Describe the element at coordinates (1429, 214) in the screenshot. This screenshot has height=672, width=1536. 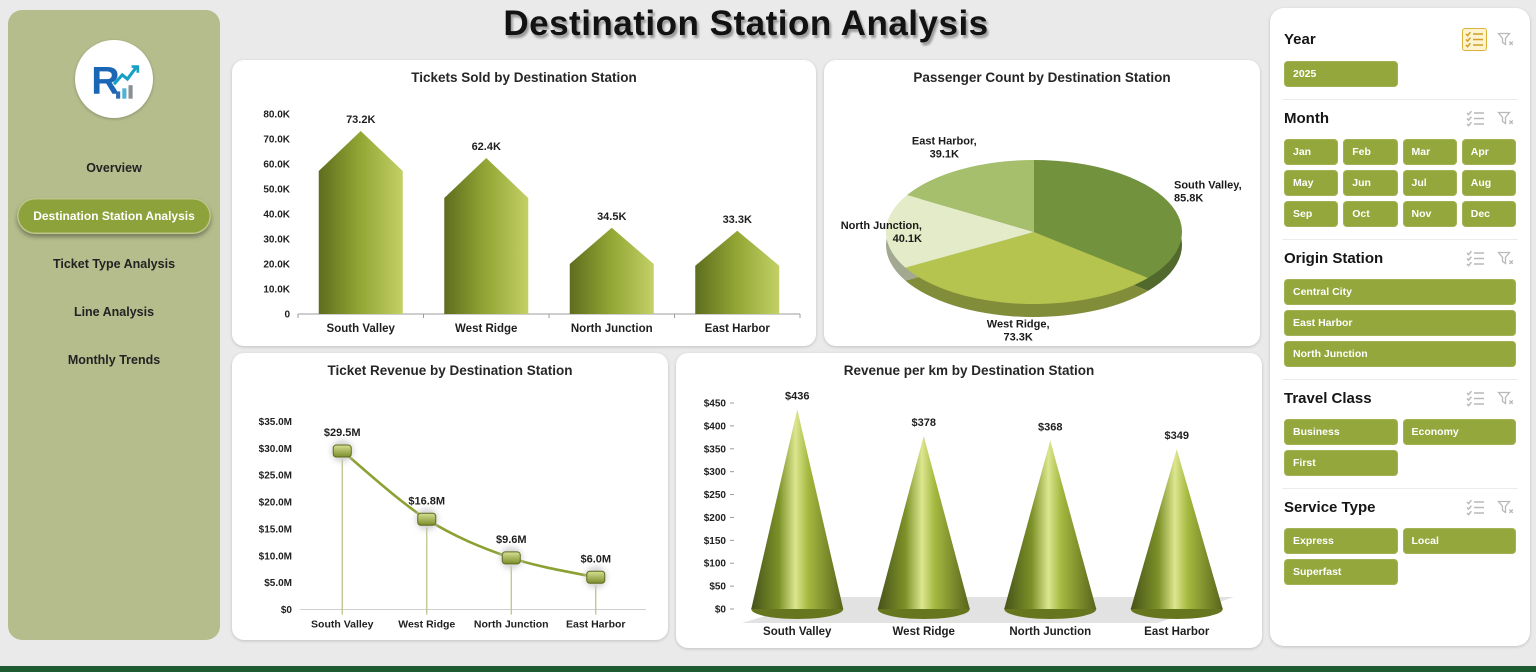
I see `month-option-nov: Nov` at that location.